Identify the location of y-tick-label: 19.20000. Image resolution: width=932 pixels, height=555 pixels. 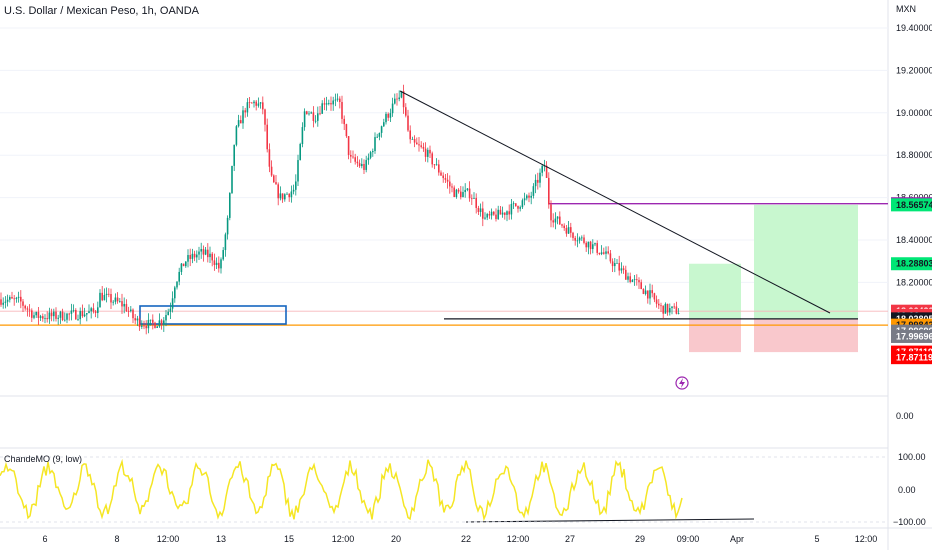
(914, 70).